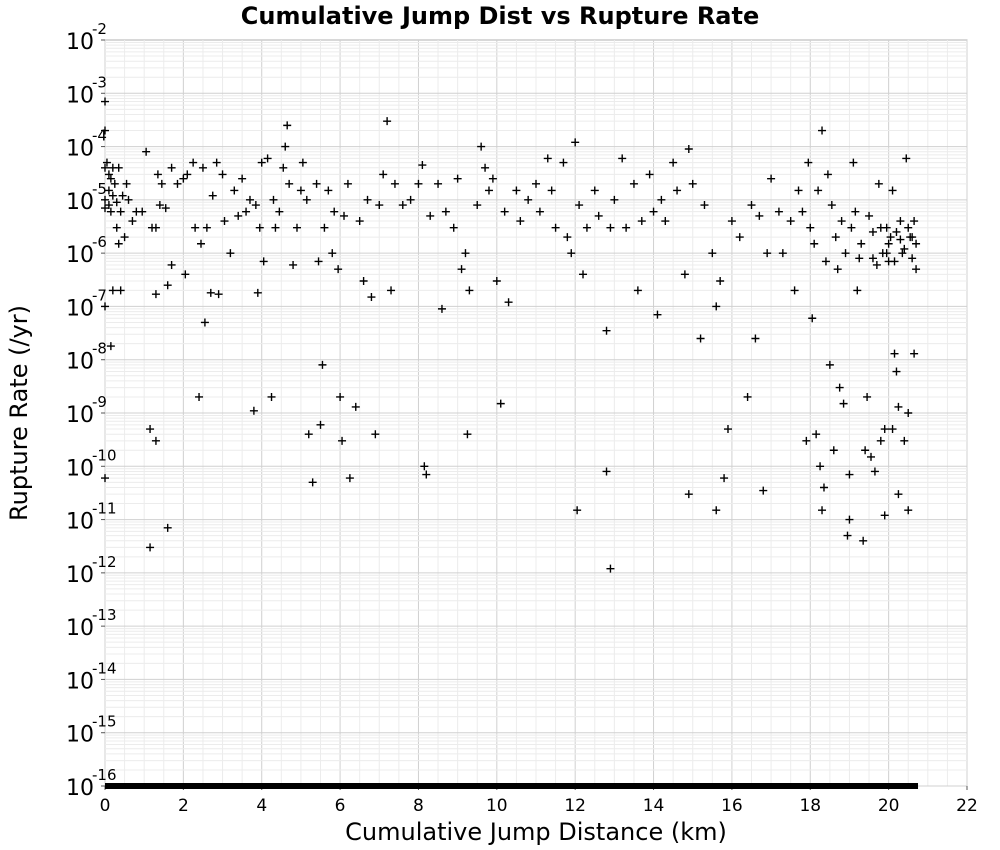 The height and width of the screenshot is (850, 1000). I want to click on x-tick-label: 20, so click(889, 806).